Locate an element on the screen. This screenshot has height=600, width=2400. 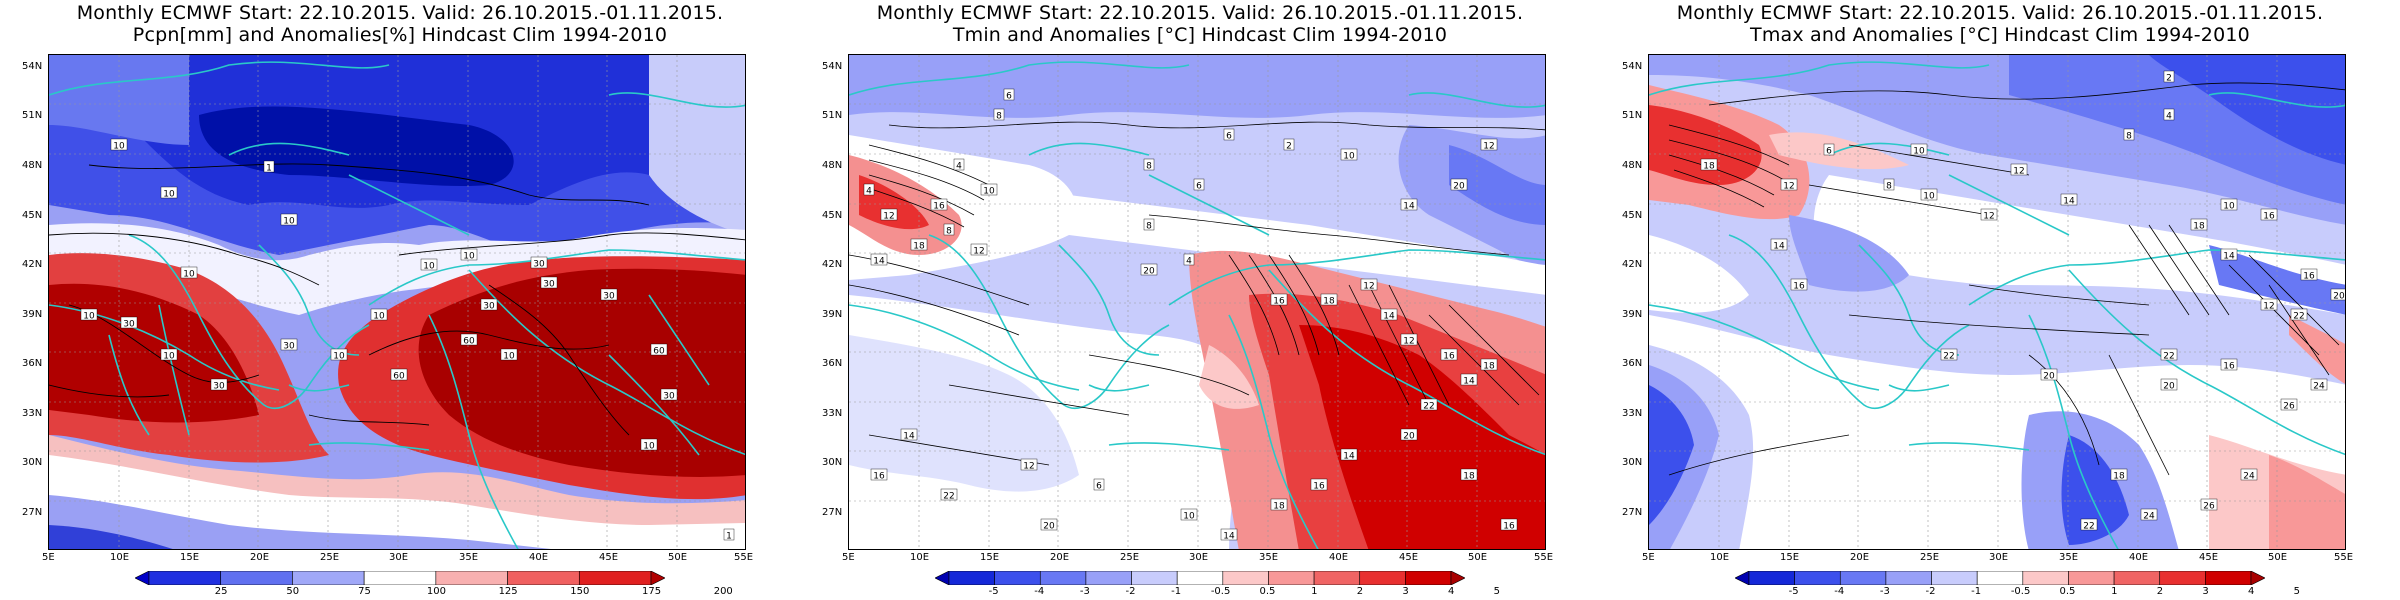
svg-text: 22 is located at coordinates (948, 497).